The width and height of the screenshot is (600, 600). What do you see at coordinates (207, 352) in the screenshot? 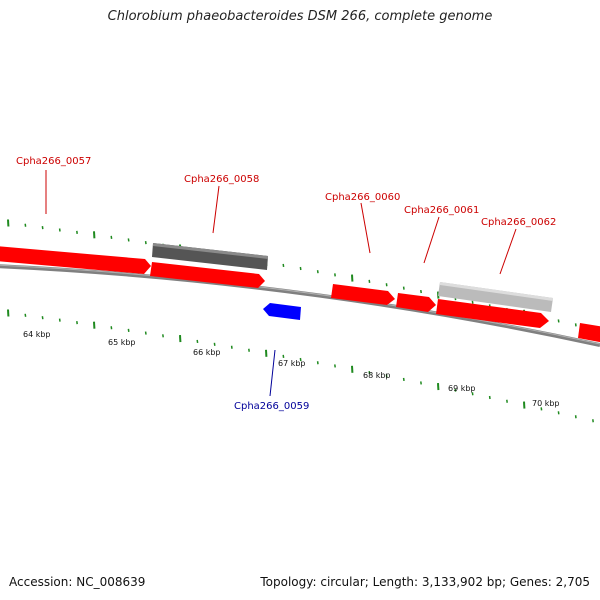
I see `kbp-label-66: 66 kbp` at bounding box center [207, 352].